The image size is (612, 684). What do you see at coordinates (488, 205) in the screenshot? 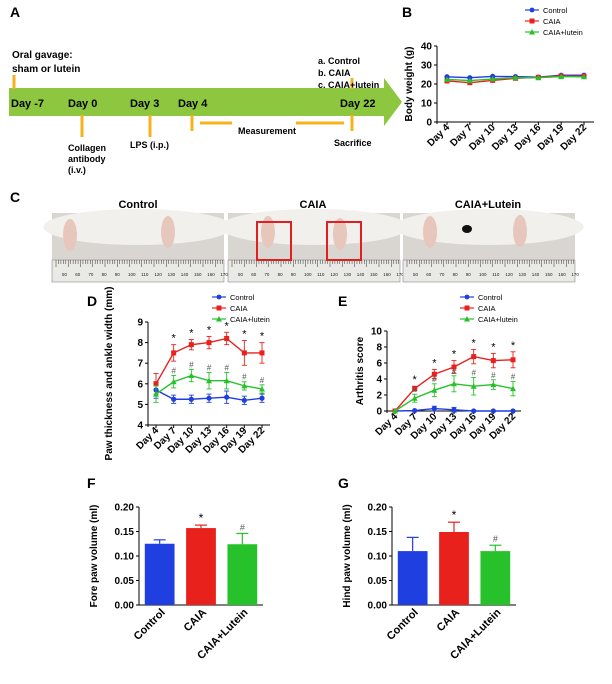
I see `photo-label-lutein: CAIA+Lutein` at bounding box center [488, 205].